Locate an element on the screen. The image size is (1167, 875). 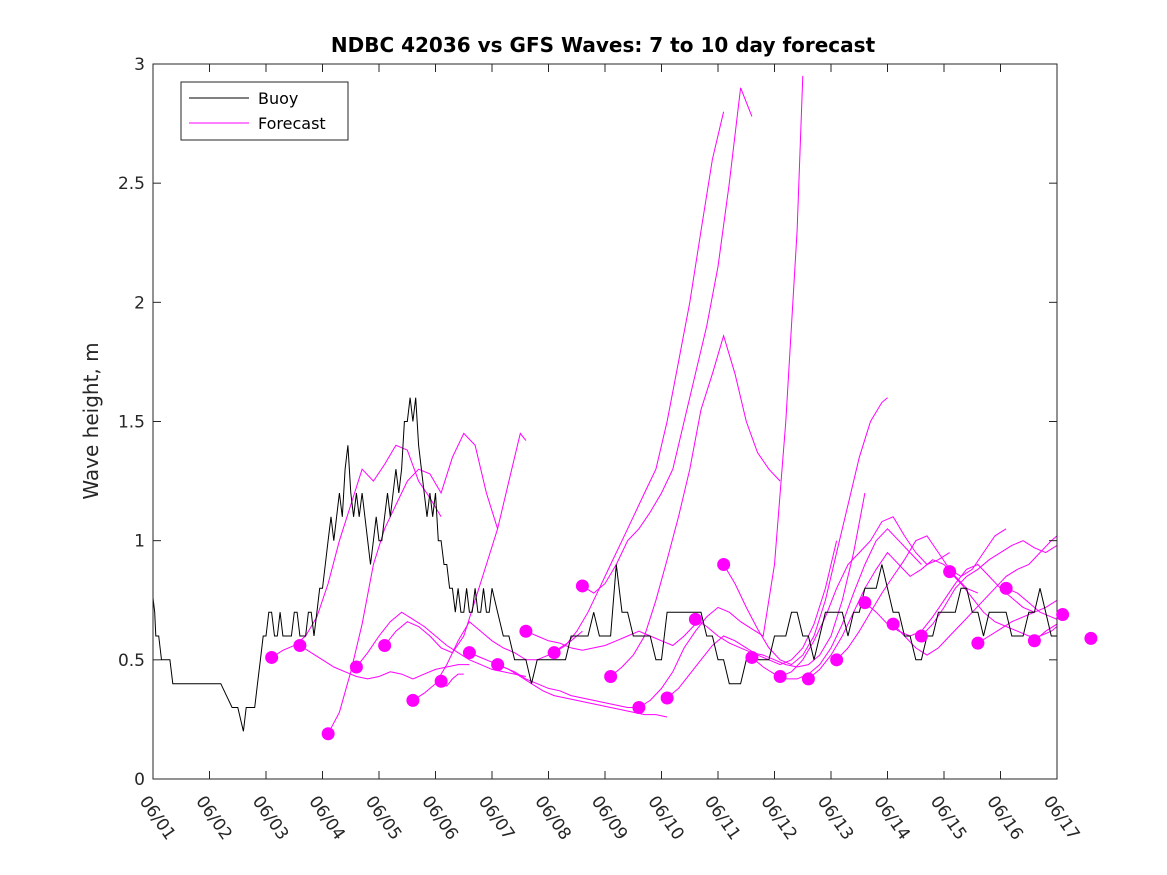
y-tick-label: 1.5 is located at coordinates (131, 423).